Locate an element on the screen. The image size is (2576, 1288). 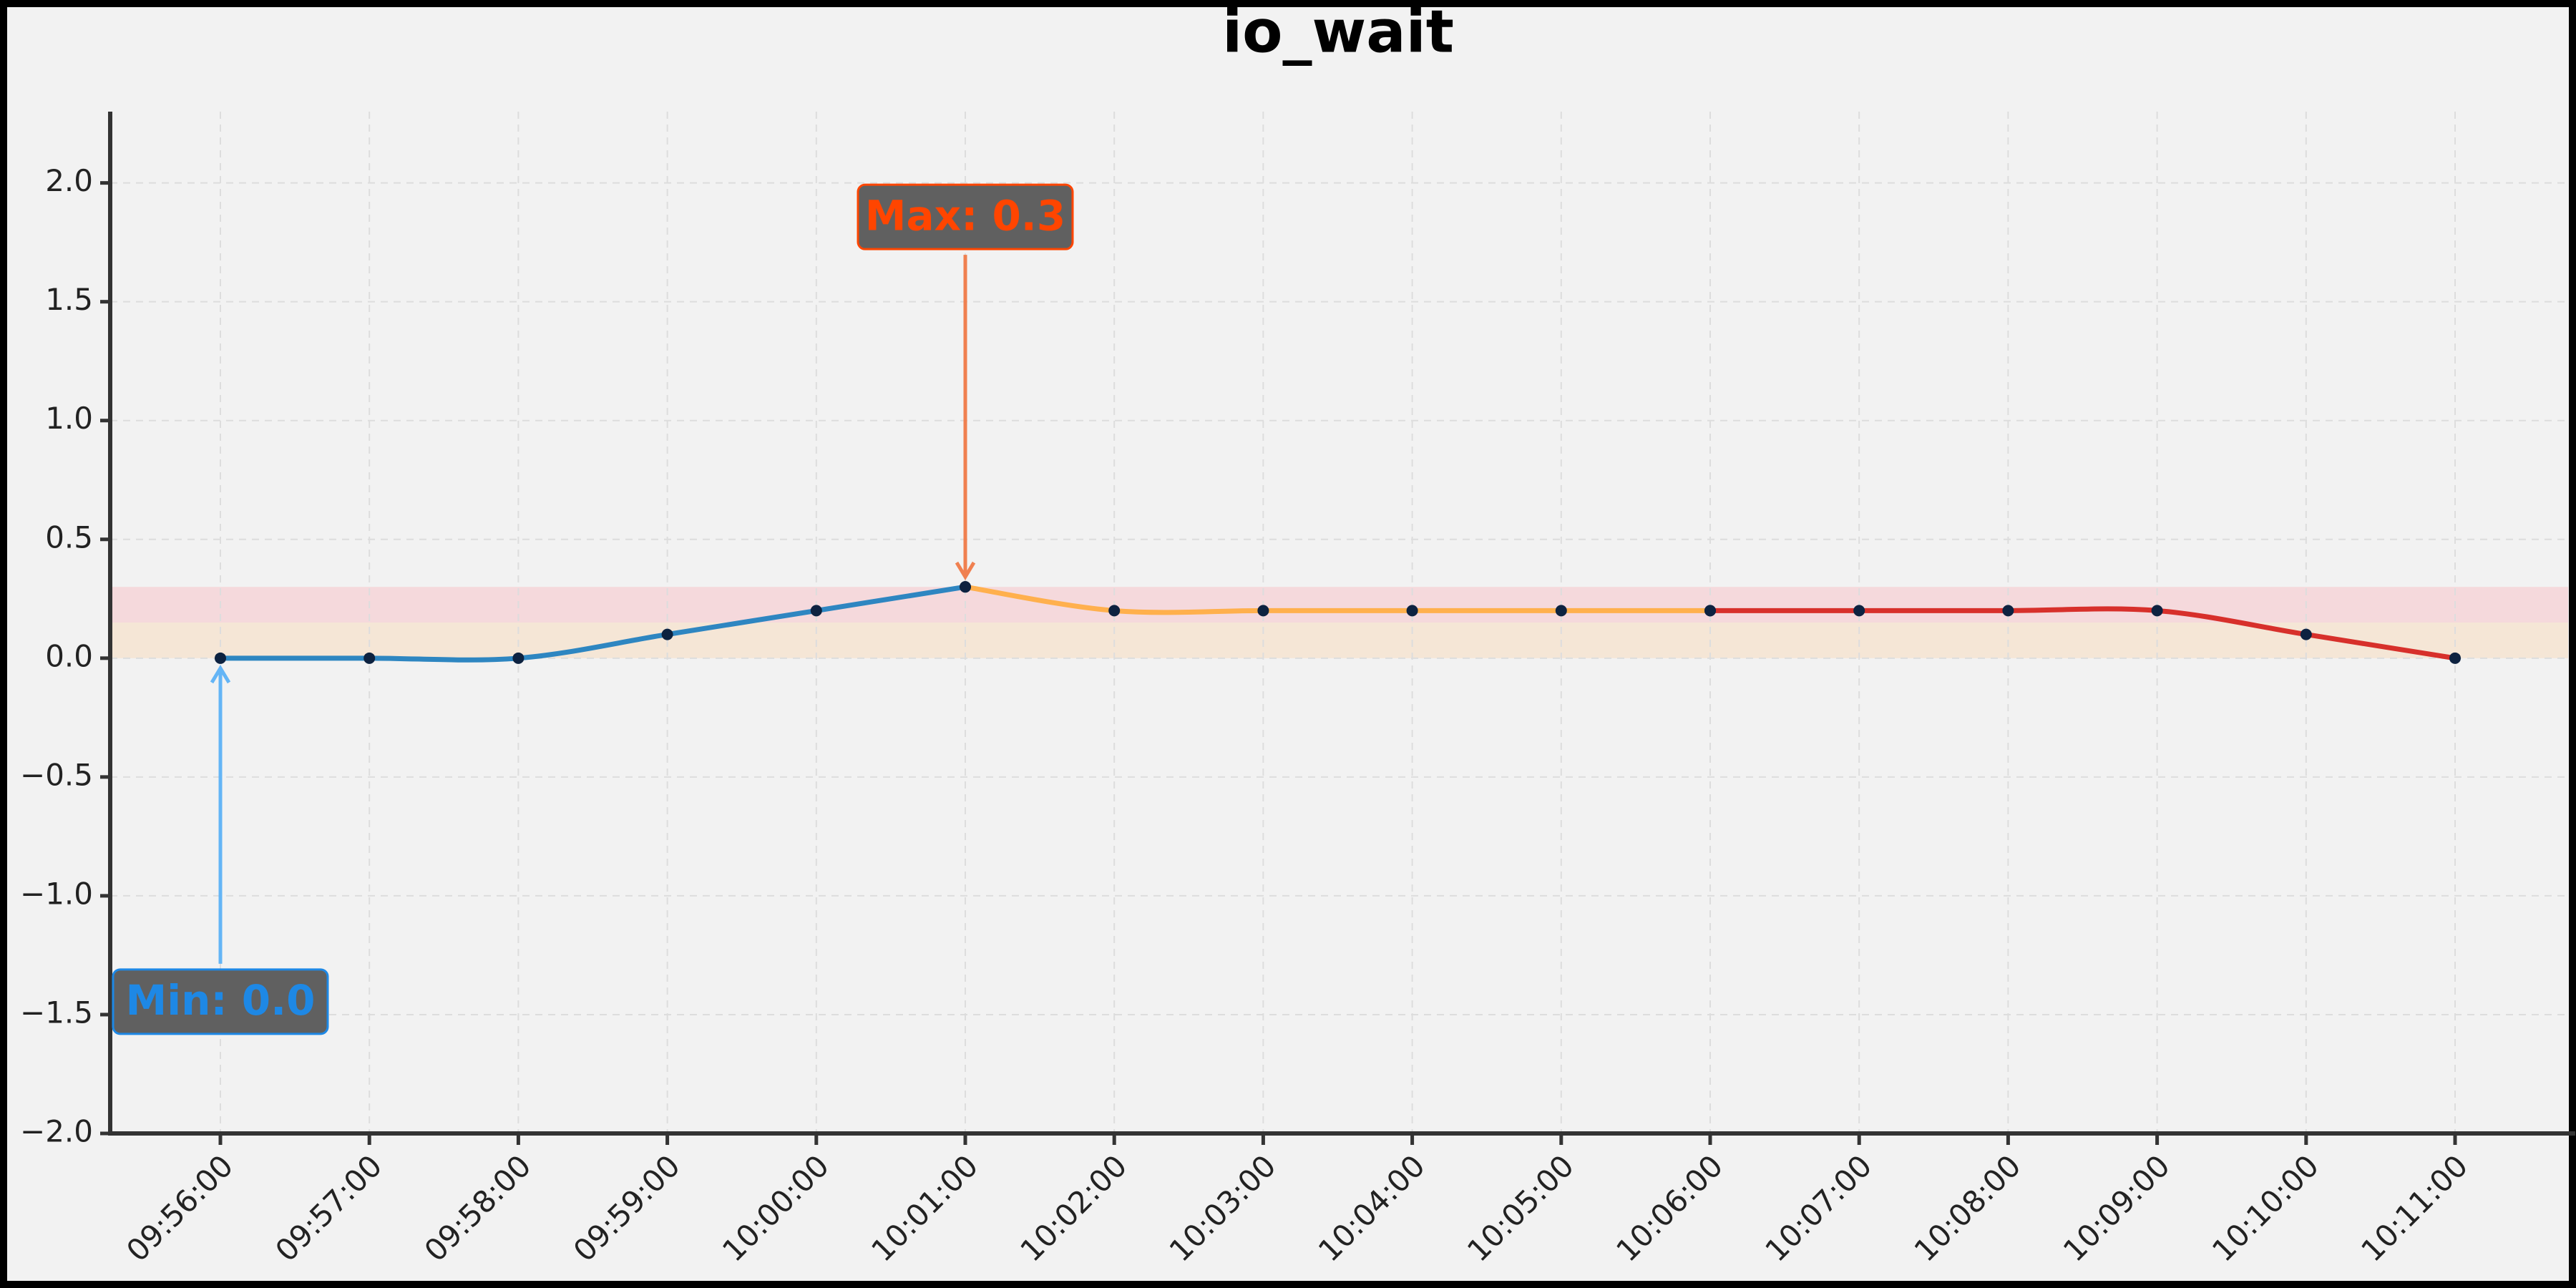
y-tick-label: −0.5 is located at coordinates (56, 774).